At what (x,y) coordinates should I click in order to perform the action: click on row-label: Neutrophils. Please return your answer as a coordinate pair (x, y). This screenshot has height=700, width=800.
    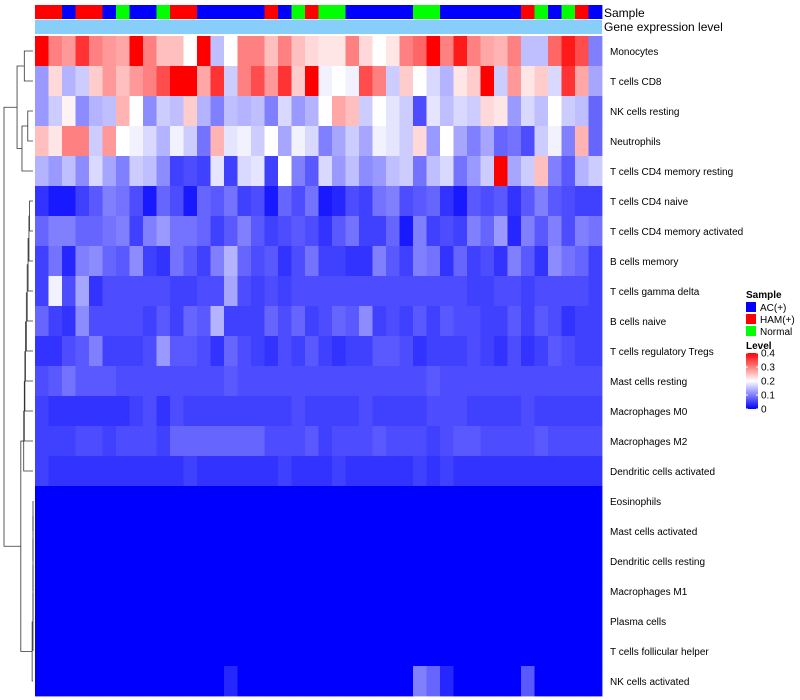
    Looking at the image, I should click on (635, 142).